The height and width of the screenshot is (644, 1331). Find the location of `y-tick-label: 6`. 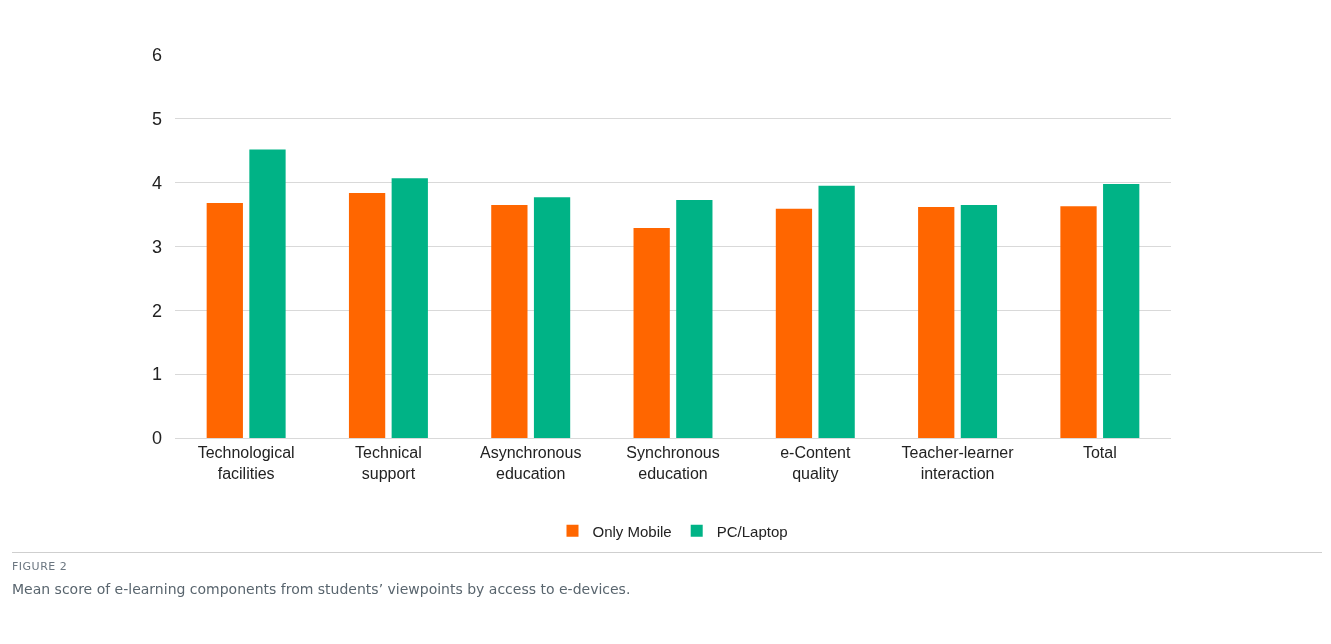

y-tick-label: 6 is located at coordinates (156, 55).